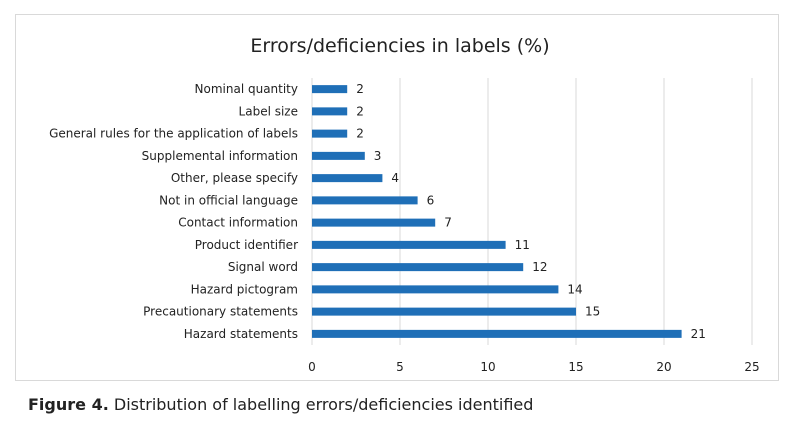 The image size is (800, 427). I want to click on category-label: Hazard statements, so click(241, 334).